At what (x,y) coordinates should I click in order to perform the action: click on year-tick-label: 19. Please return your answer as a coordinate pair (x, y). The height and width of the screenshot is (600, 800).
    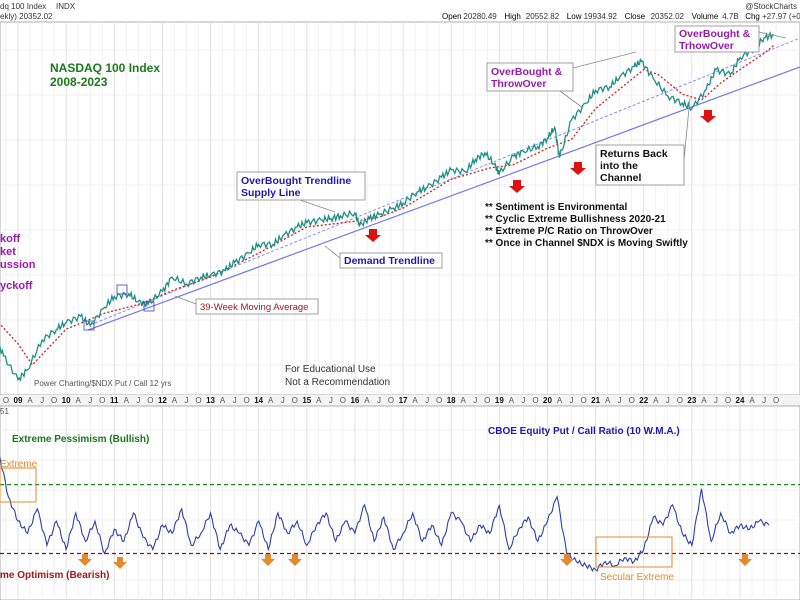
    Looking at the image, I should click on (499, 400).